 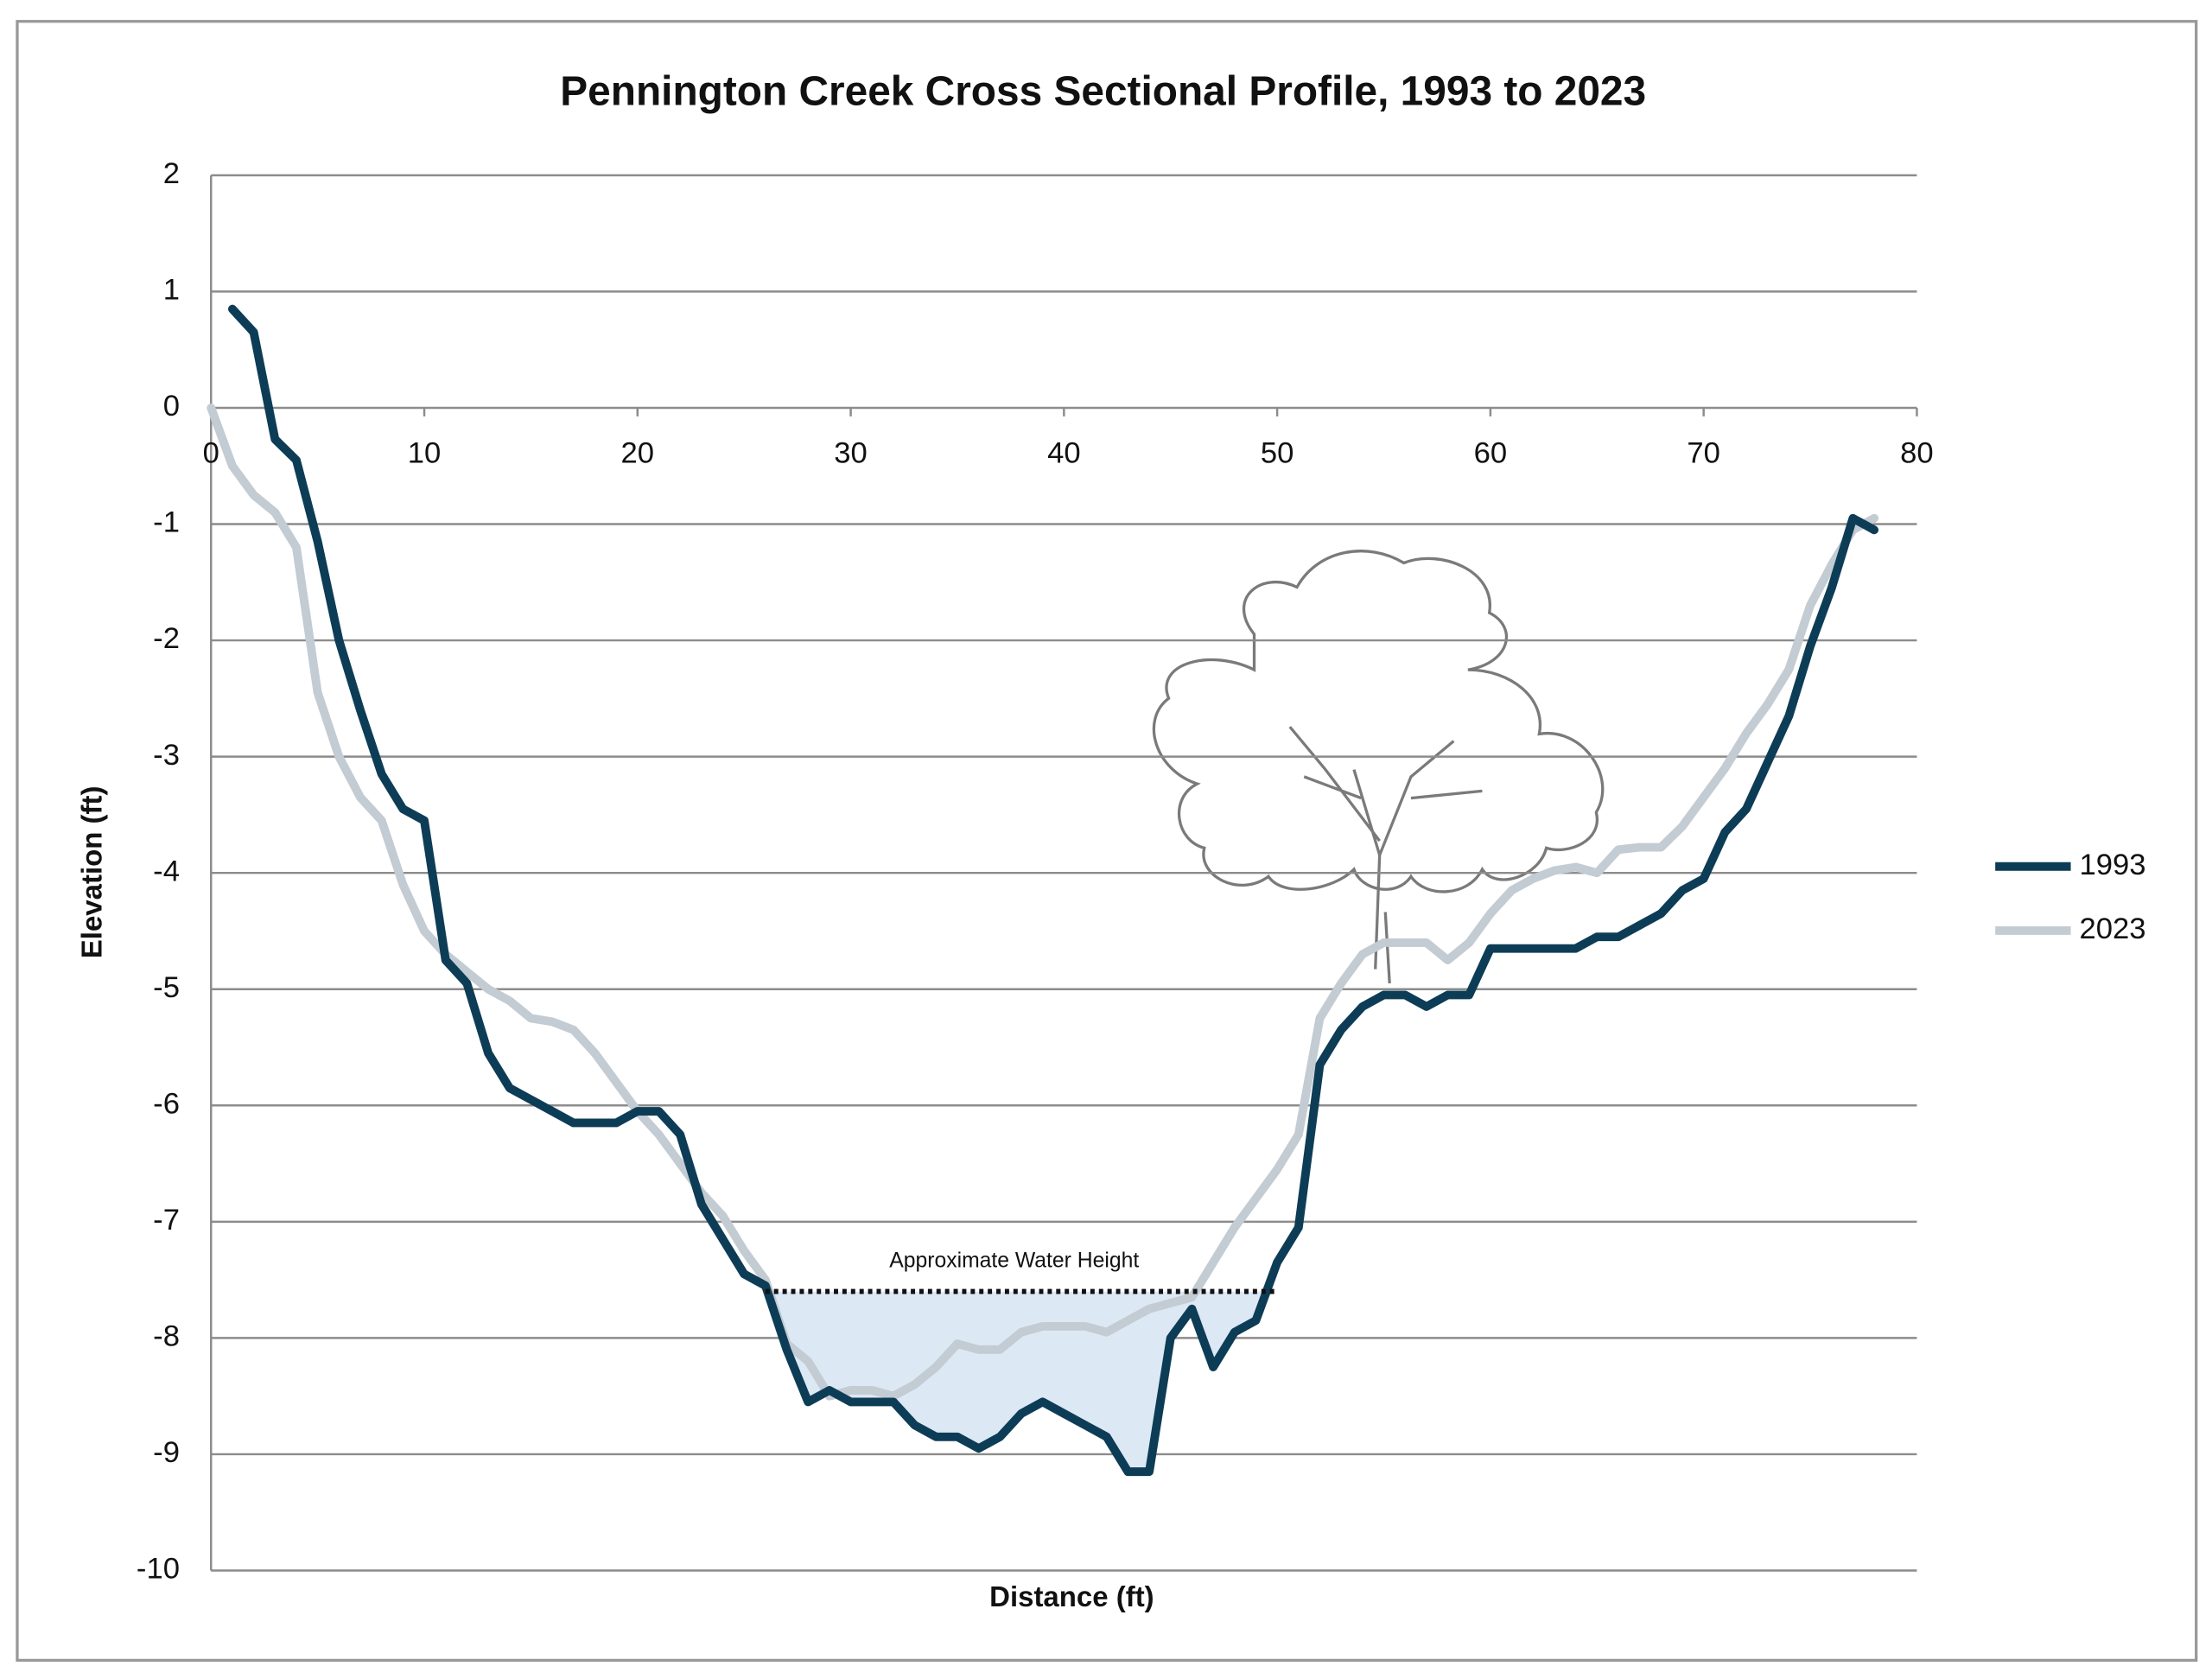 I want to click on x-tick-label: 80, so click(x=1917, y=453).